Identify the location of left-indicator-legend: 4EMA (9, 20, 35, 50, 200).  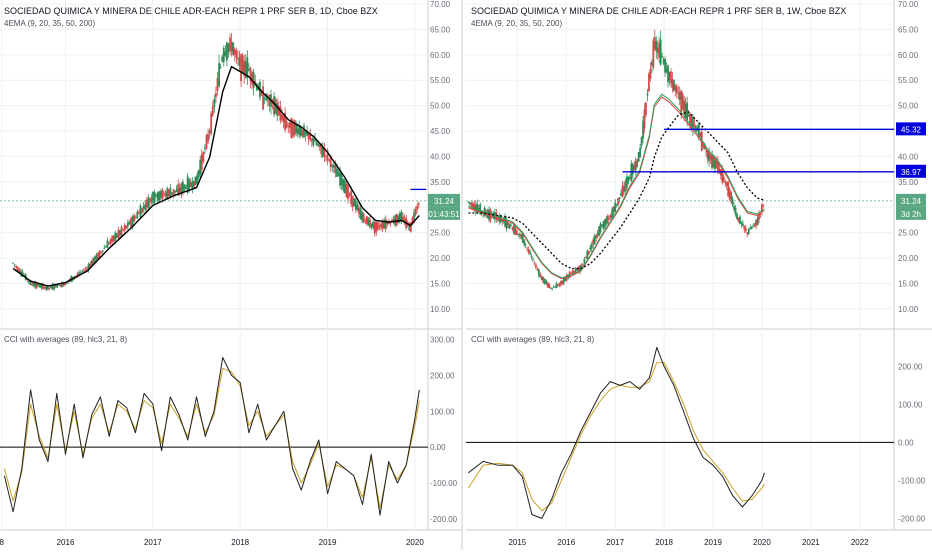
(50, 23).